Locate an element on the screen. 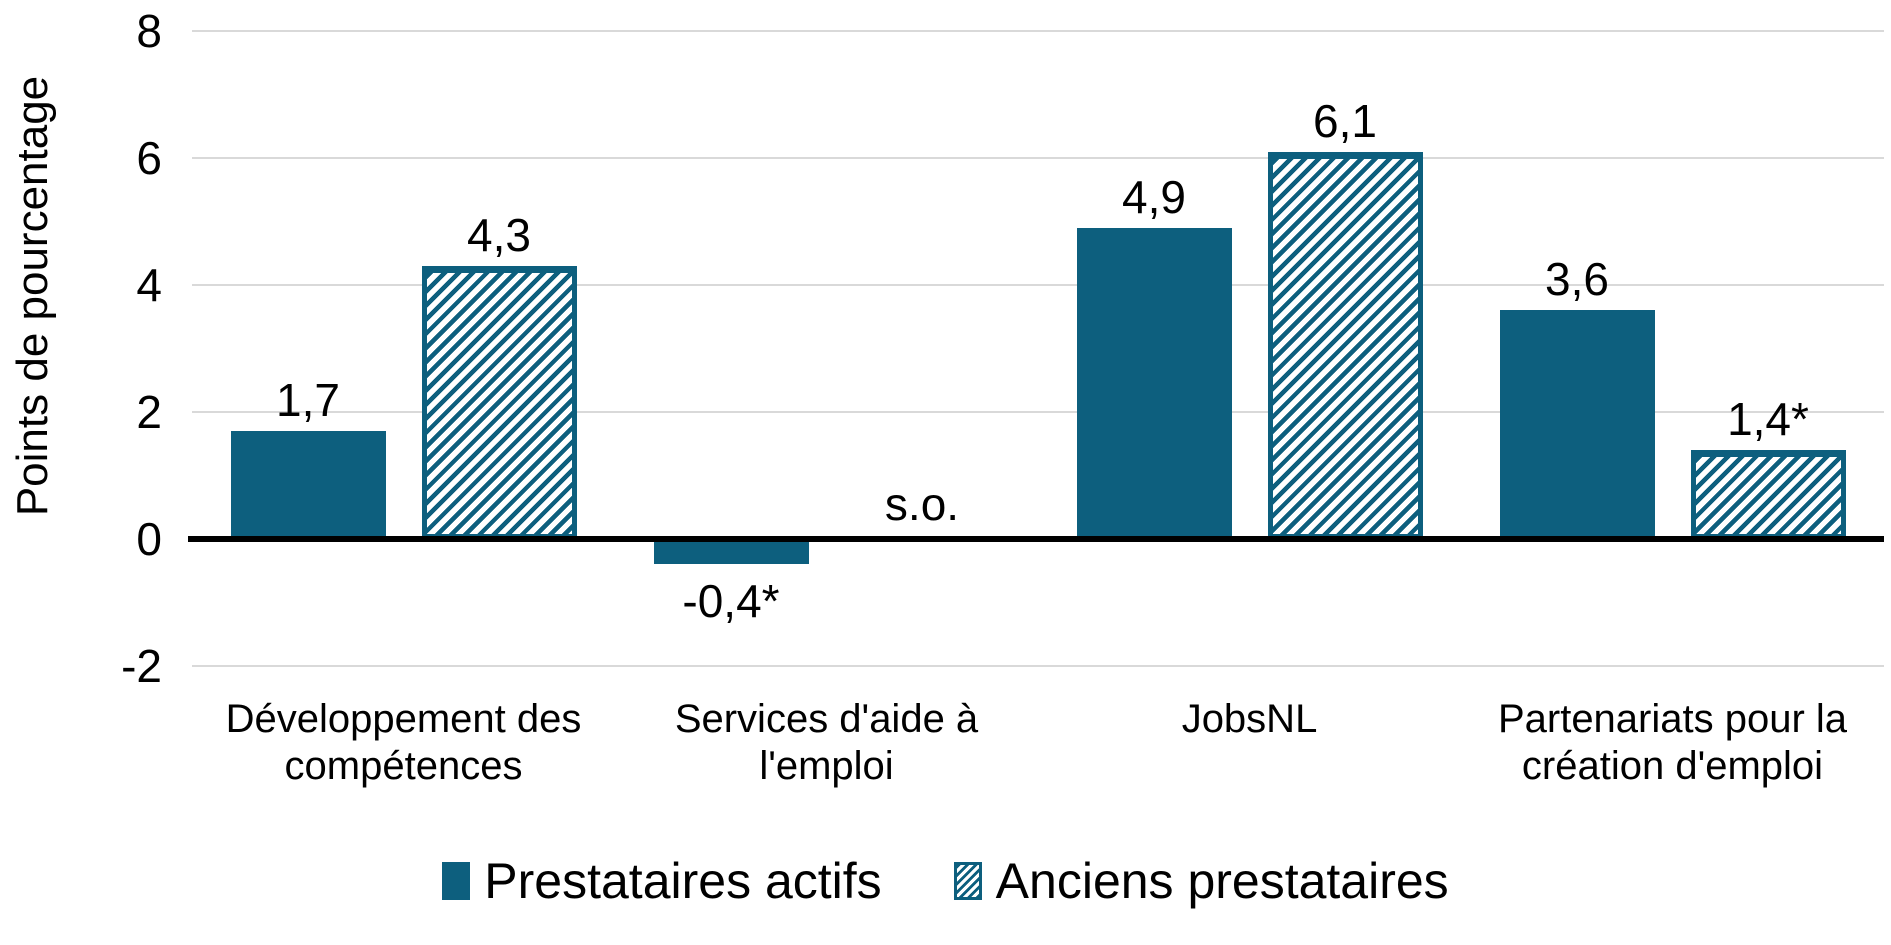 The height and width of the screenshot is (945, 1891). category-label-text: Partenariats pour la création d'emploi is located at coordinates (1672, 743).